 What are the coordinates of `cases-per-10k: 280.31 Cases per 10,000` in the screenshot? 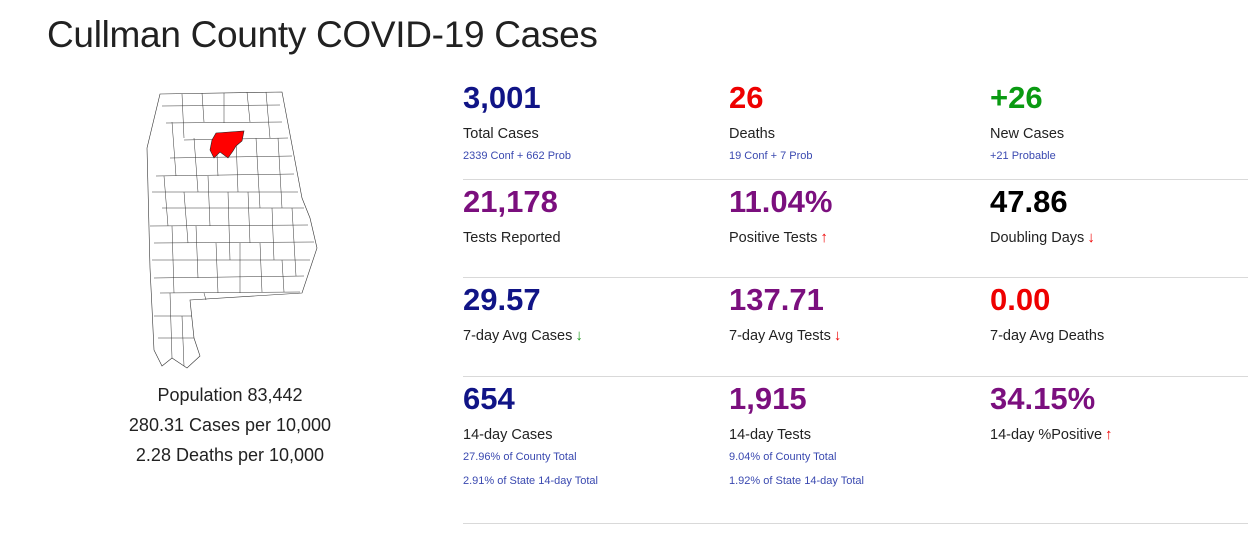 It's located at (230, 425).